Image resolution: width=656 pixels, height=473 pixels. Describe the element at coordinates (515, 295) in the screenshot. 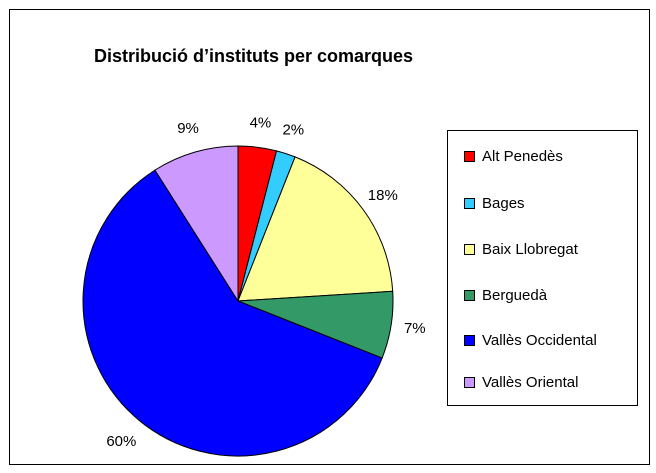

I see `legend-label: Berguedà` at that location.